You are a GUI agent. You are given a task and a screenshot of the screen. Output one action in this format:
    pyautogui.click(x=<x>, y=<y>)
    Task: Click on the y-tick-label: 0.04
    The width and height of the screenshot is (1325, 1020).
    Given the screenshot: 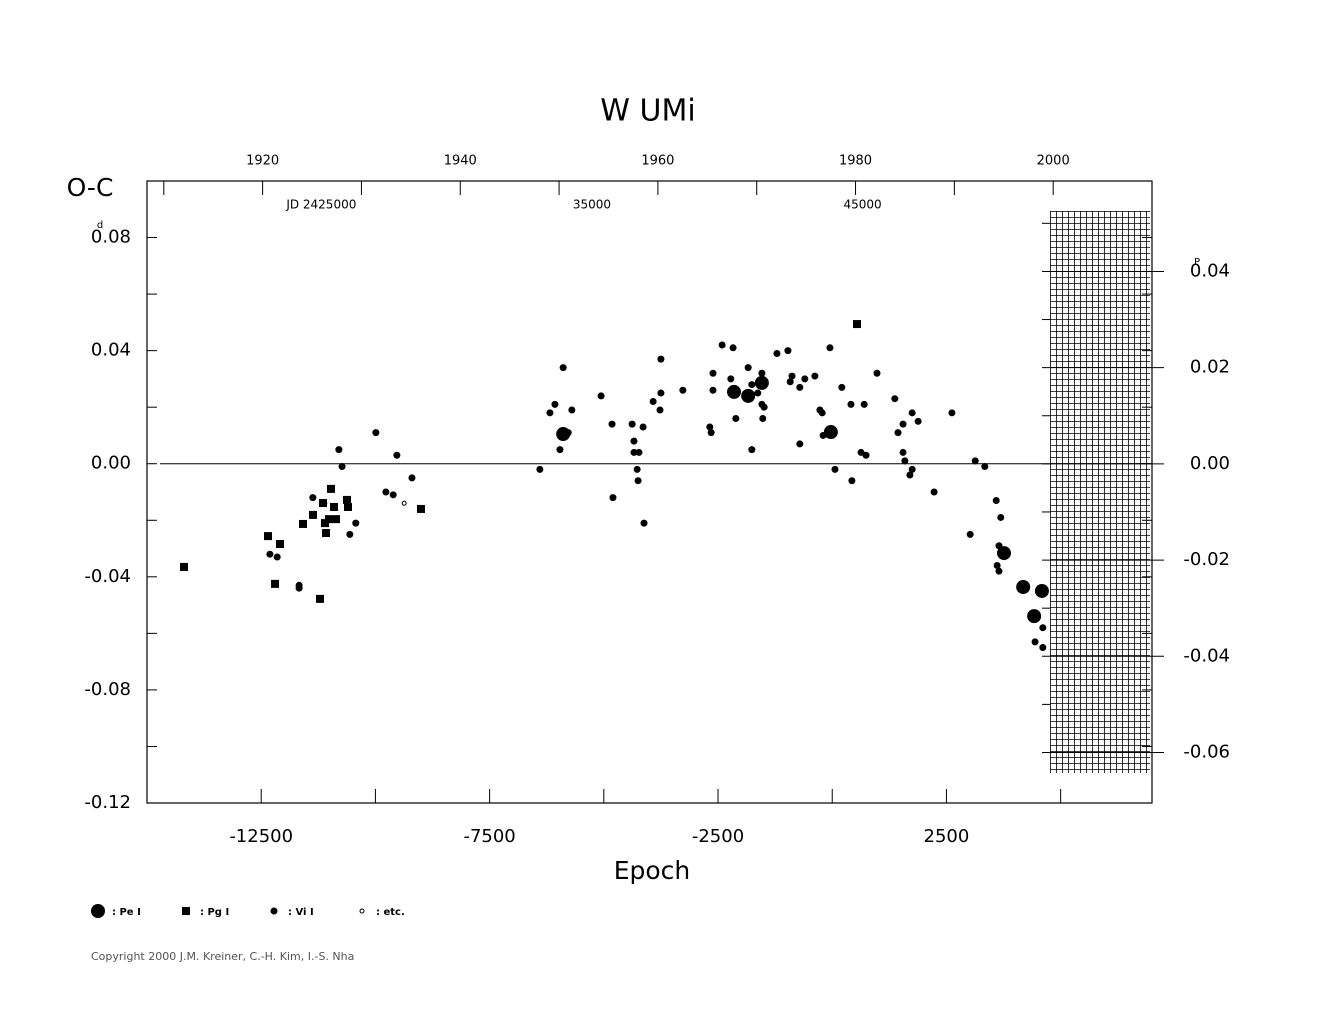 What is the action you would take?
    pyautogui.click(x=111, y=350)
    